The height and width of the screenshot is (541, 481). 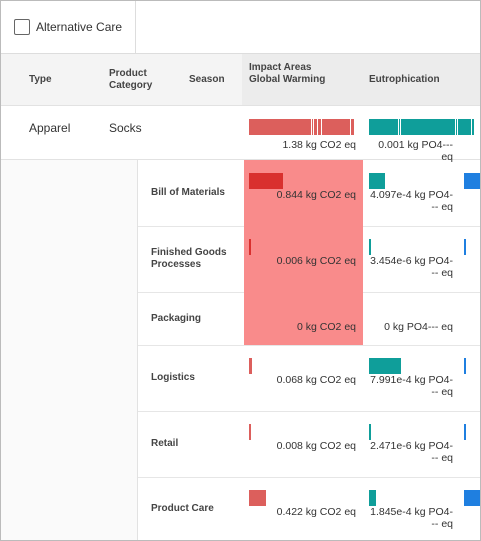 I want to click on stage-name: Bill of Materials, so click(x=188, y=192).